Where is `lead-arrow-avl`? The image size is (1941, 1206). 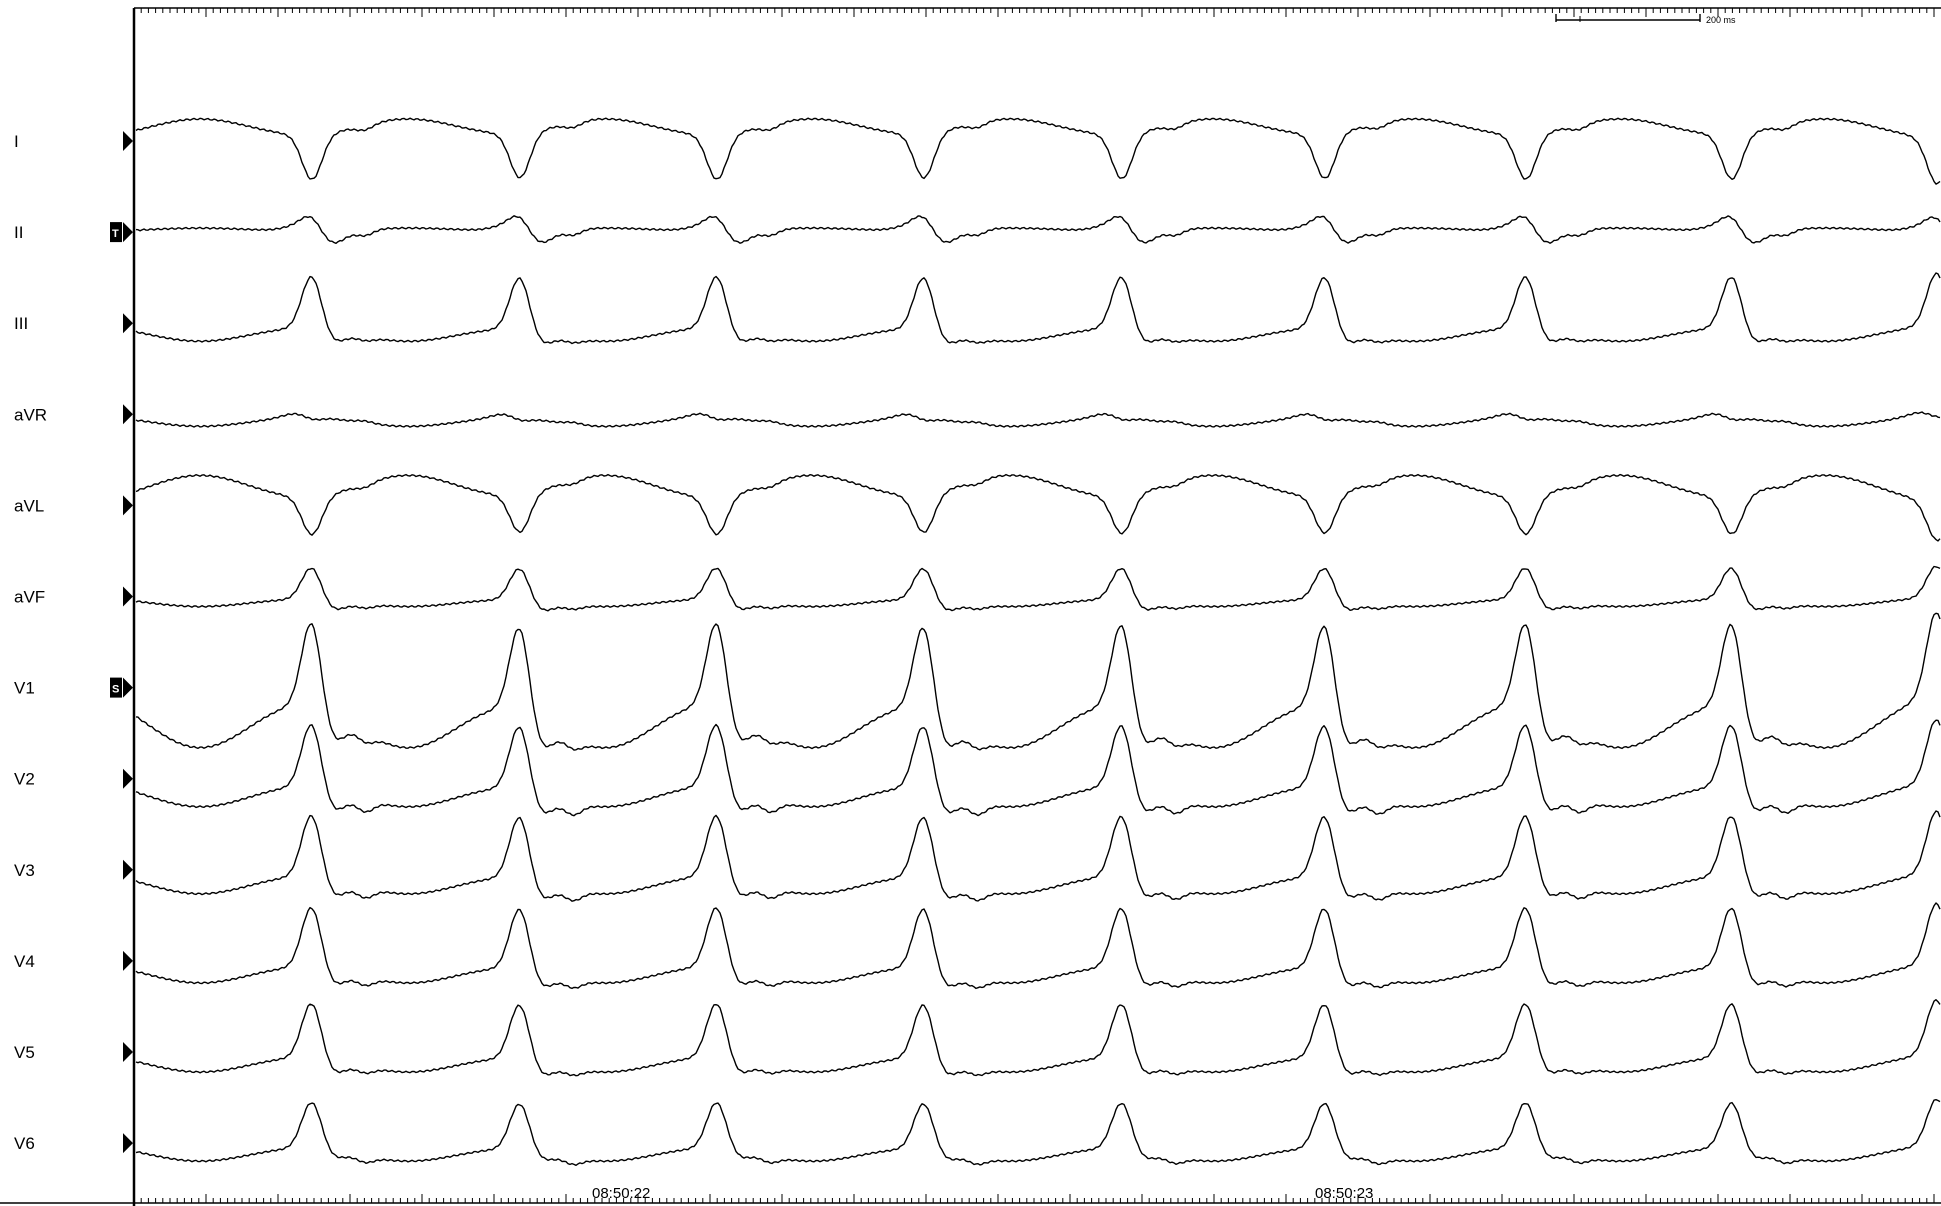
lead-arrow-avl is located at coordinates (128, 505).